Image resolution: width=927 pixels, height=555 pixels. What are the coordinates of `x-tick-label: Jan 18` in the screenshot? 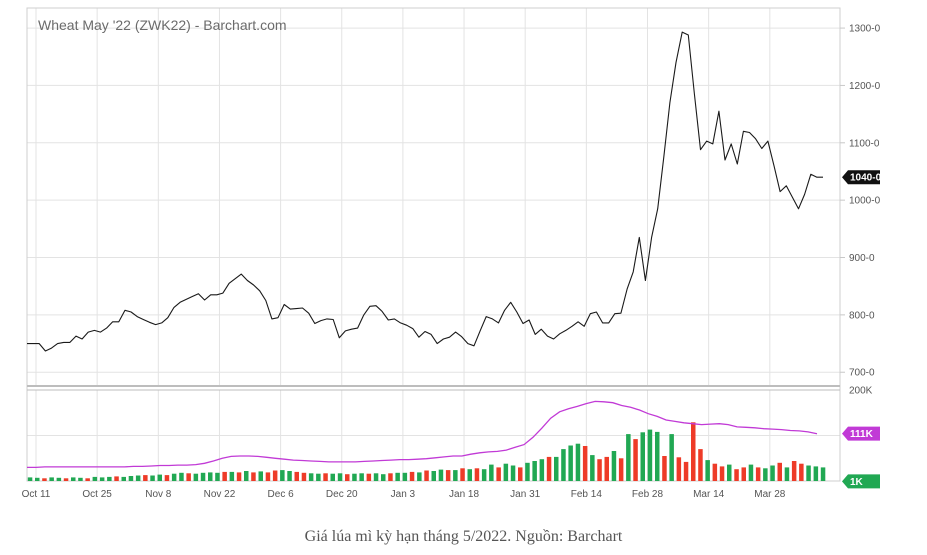 It's located at (464, 494).